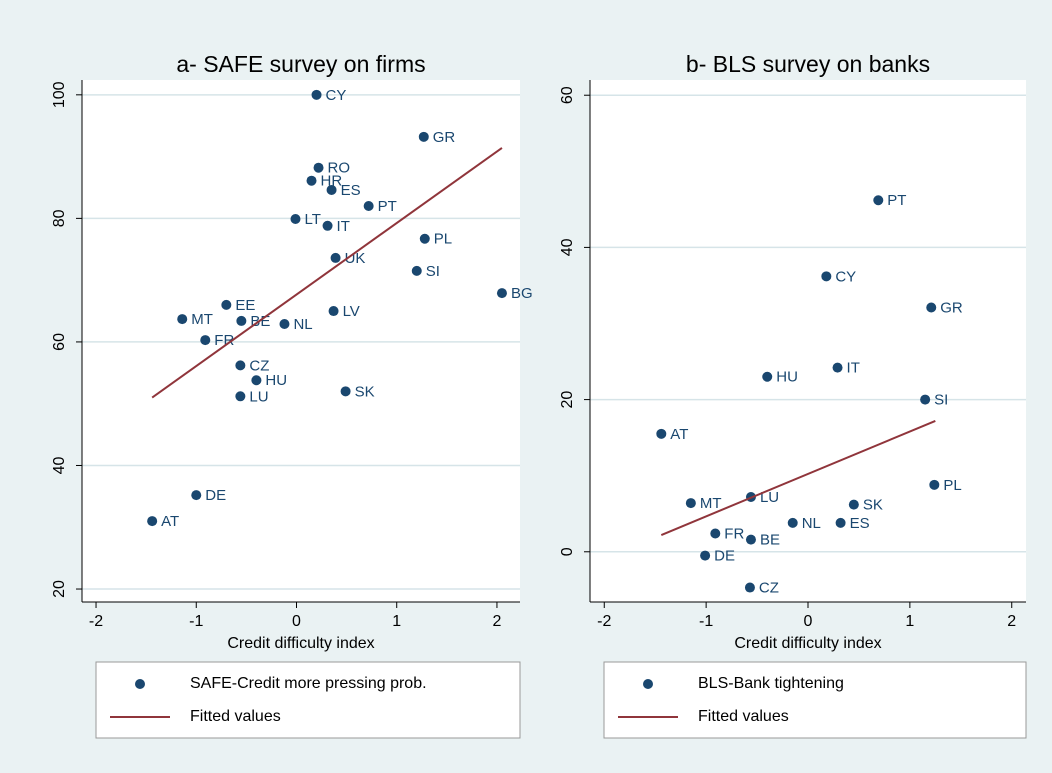  What do you see at coordinates (771, 683) in the screenshot?
I see `legend-label: BLS-Bank tightening` at bounding box center [771, 683].